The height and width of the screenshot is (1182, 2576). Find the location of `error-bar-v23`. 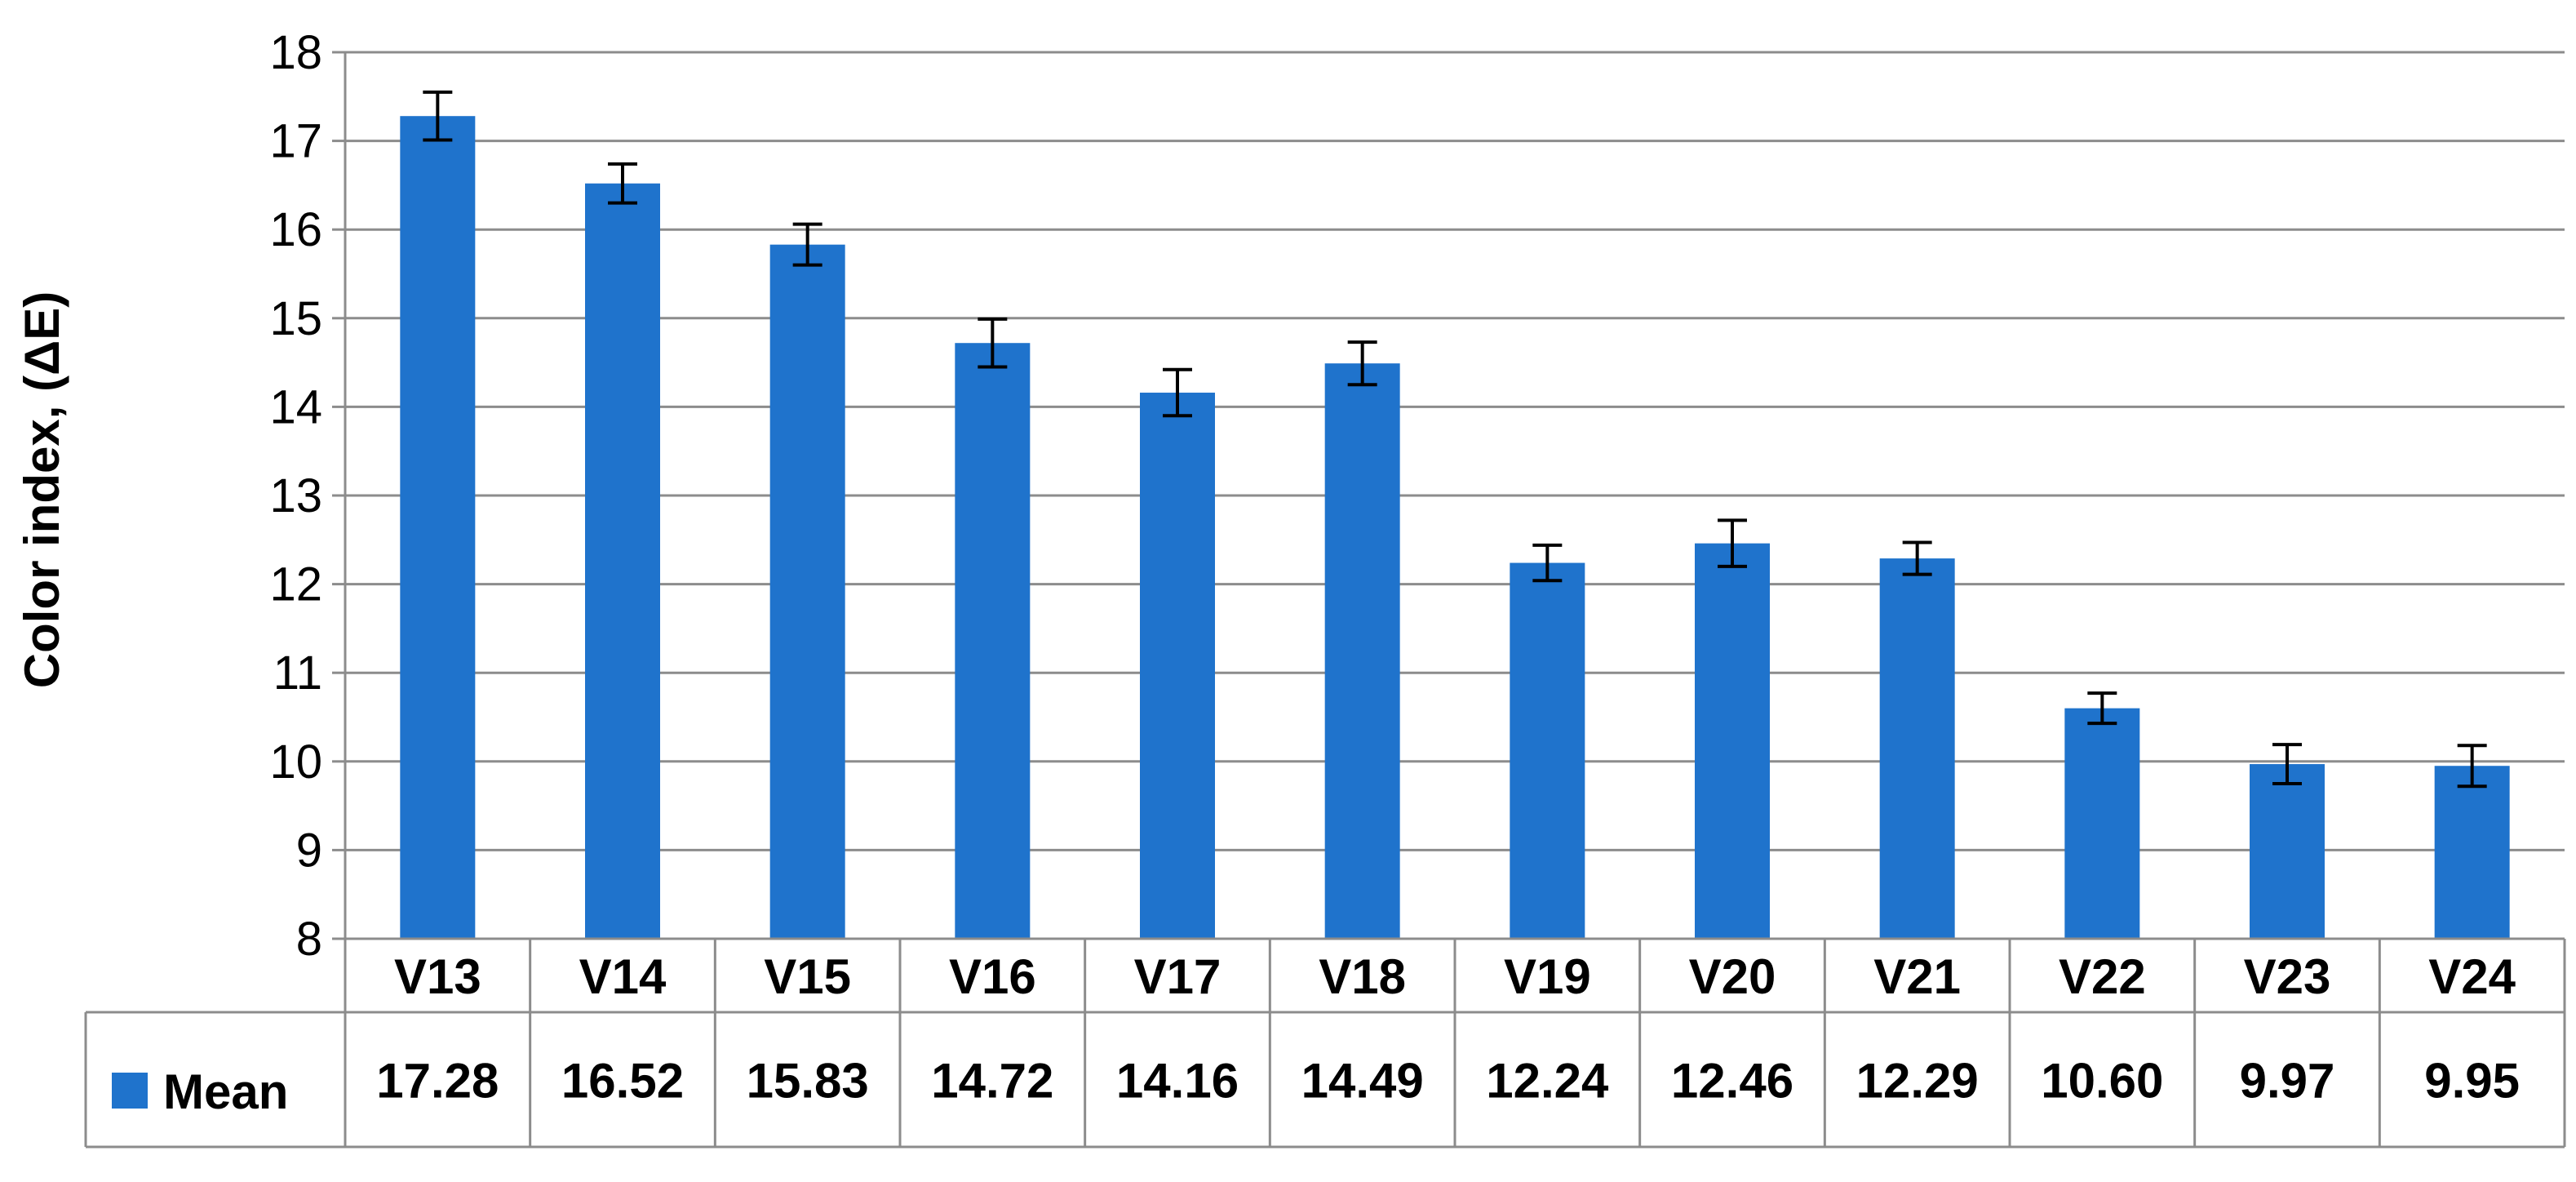

error-bar-v23 is located at coordinates (2287, 764).